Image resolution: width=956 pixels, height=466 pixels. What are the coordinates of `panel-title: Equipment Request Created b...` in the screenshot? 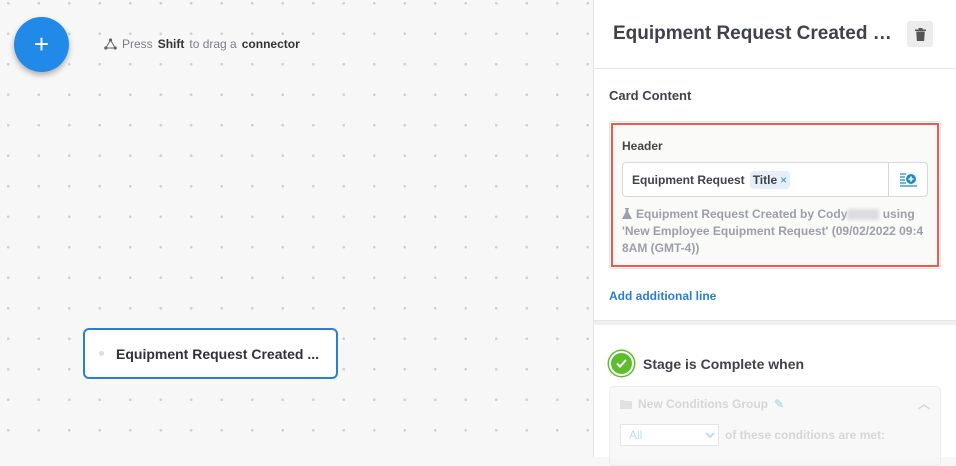 It's located at (754, 33).